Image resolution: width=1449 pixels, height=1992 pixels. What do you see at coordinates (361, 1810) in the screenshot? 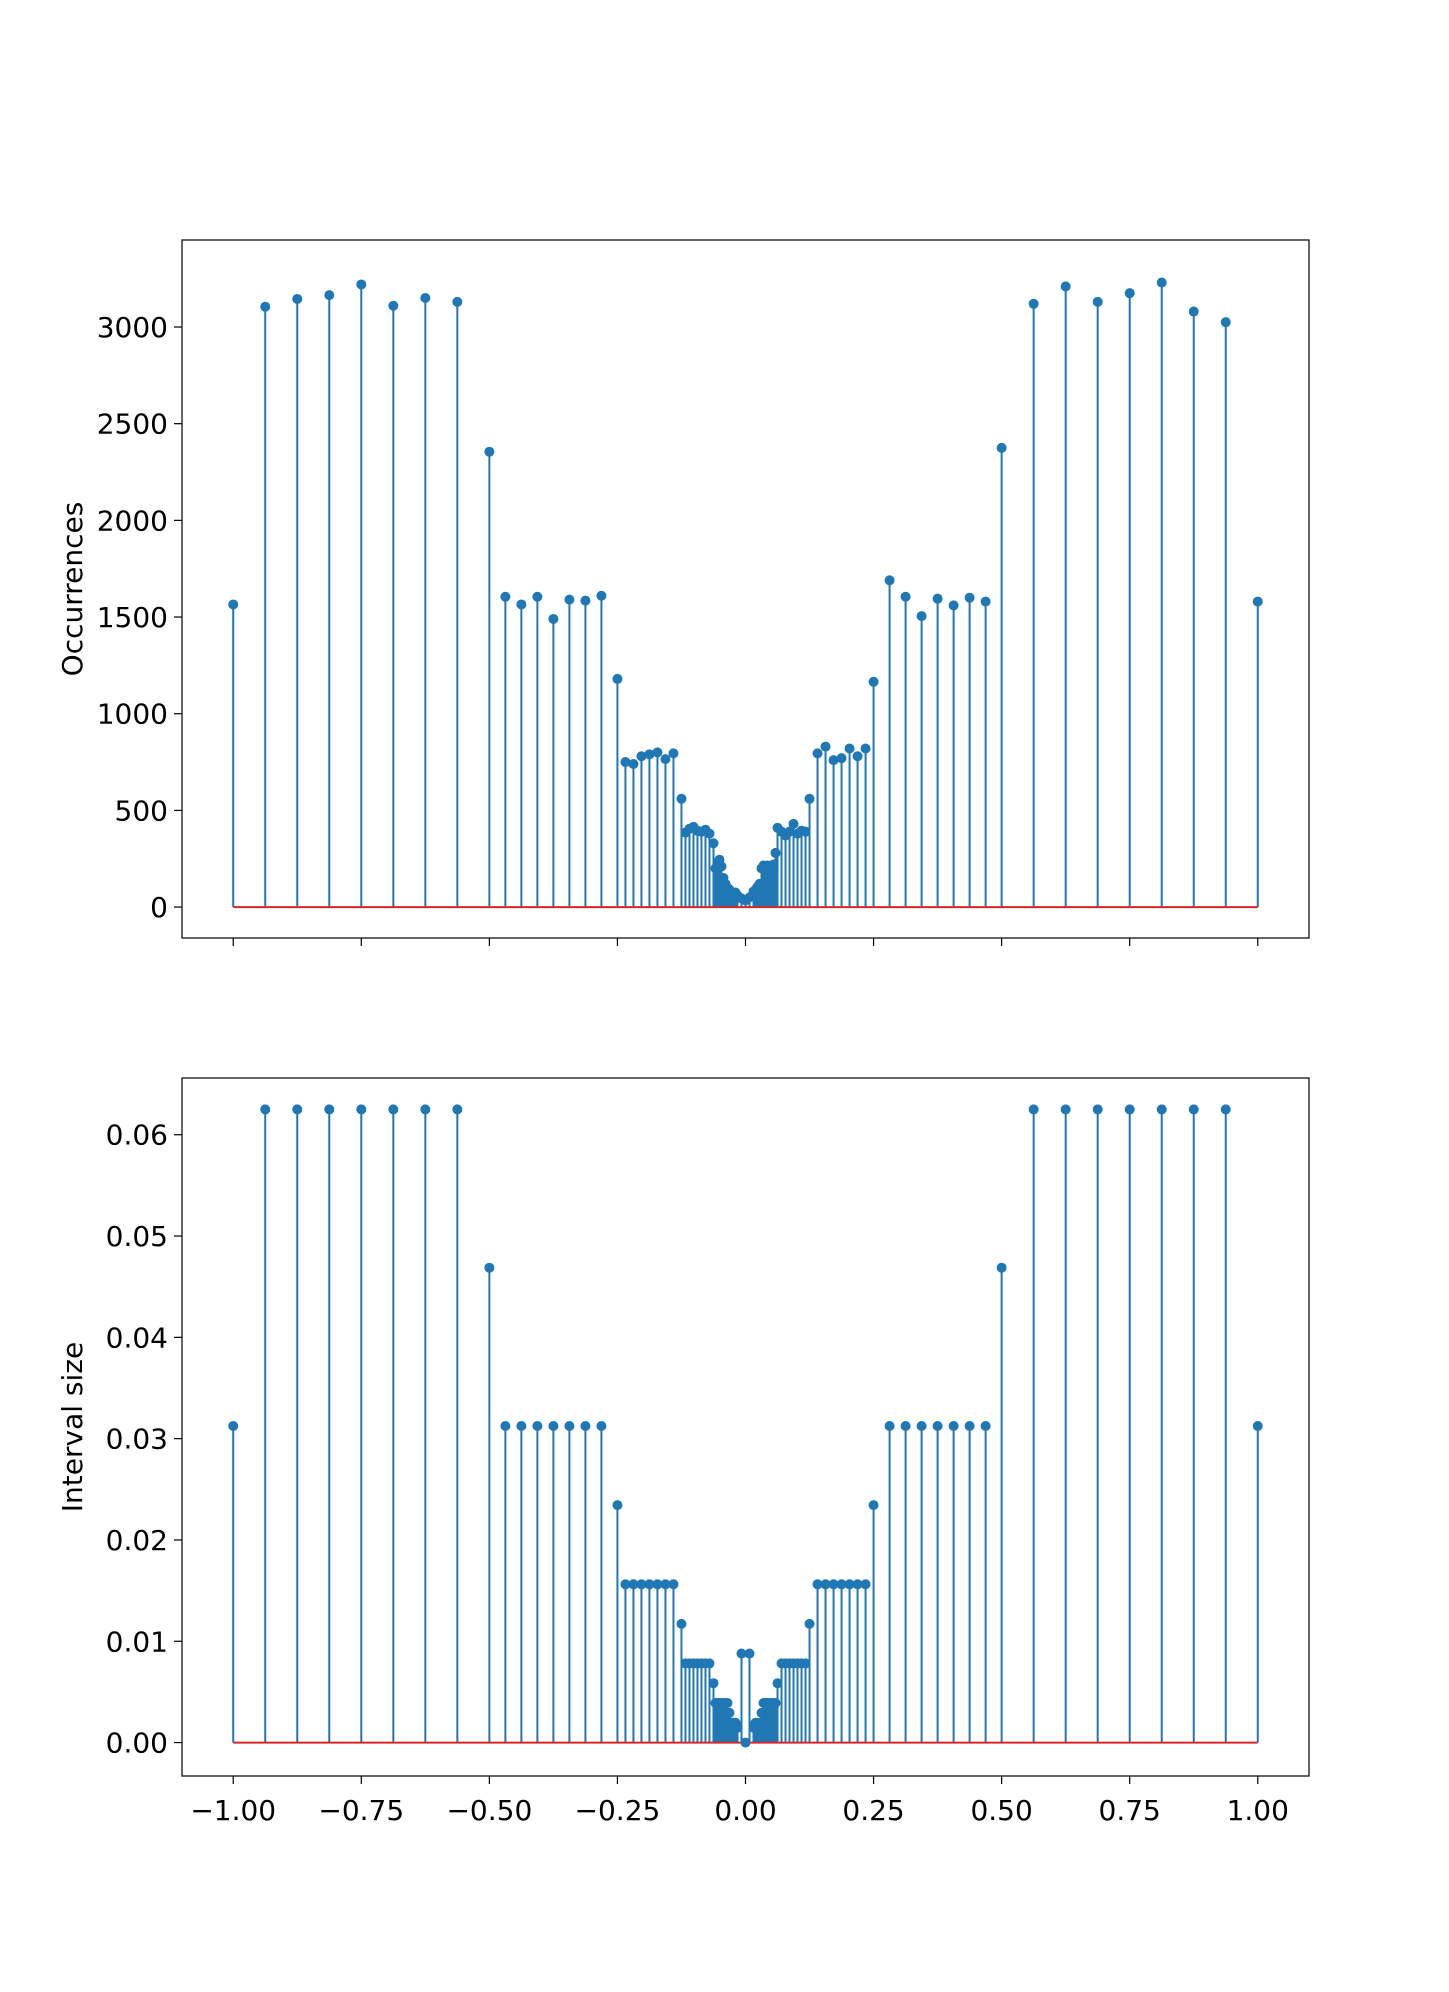
I see `interval-size-x-tick-label: −0.75` at bounding box center [361, 1810].